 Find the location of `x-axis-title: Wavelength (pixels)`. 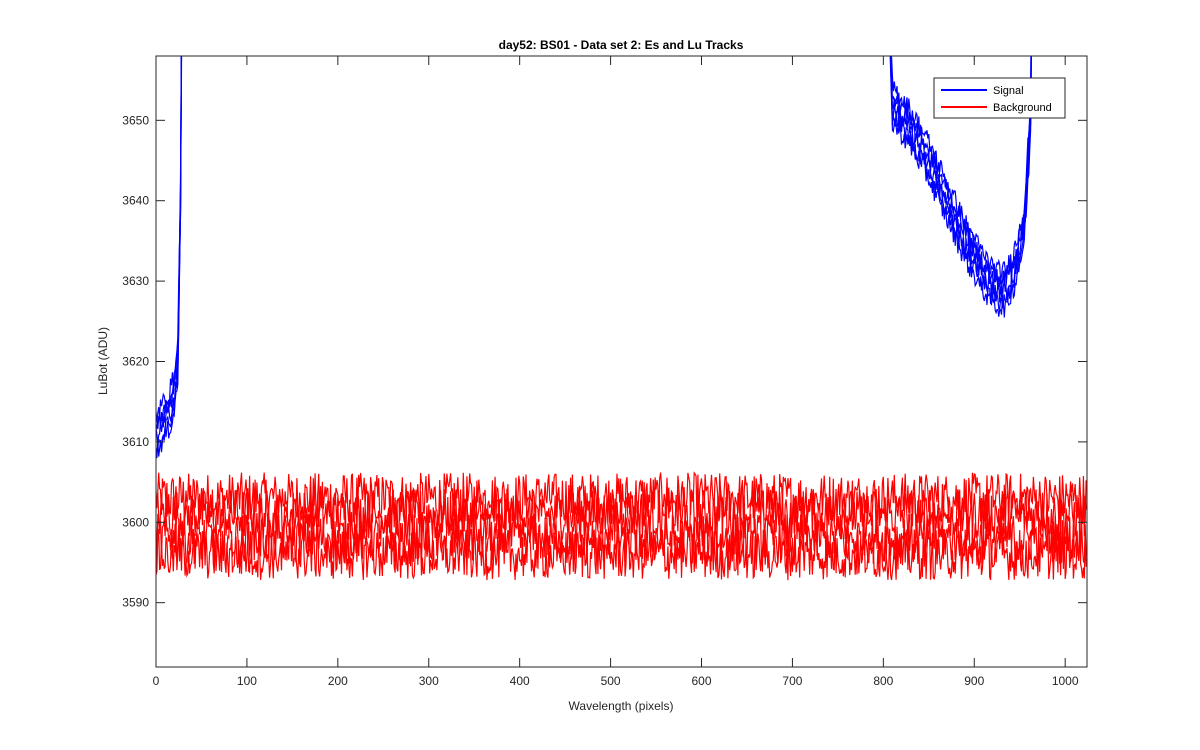

x-axis-title: Wavelength (pixels) is located at coordinates (621, 706).